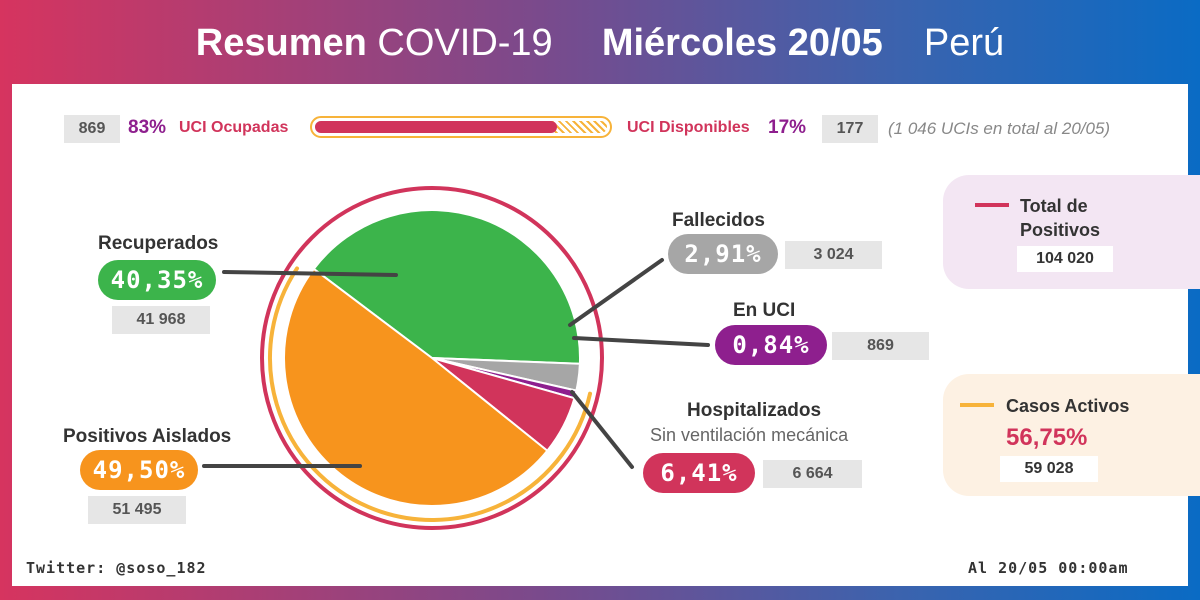 This screenshot has width=1200, height=600. What do you see at coordinates (787, 127) in the screenshot?
I see `uci-available-pct: 17%` at bounding box center [787, 127].